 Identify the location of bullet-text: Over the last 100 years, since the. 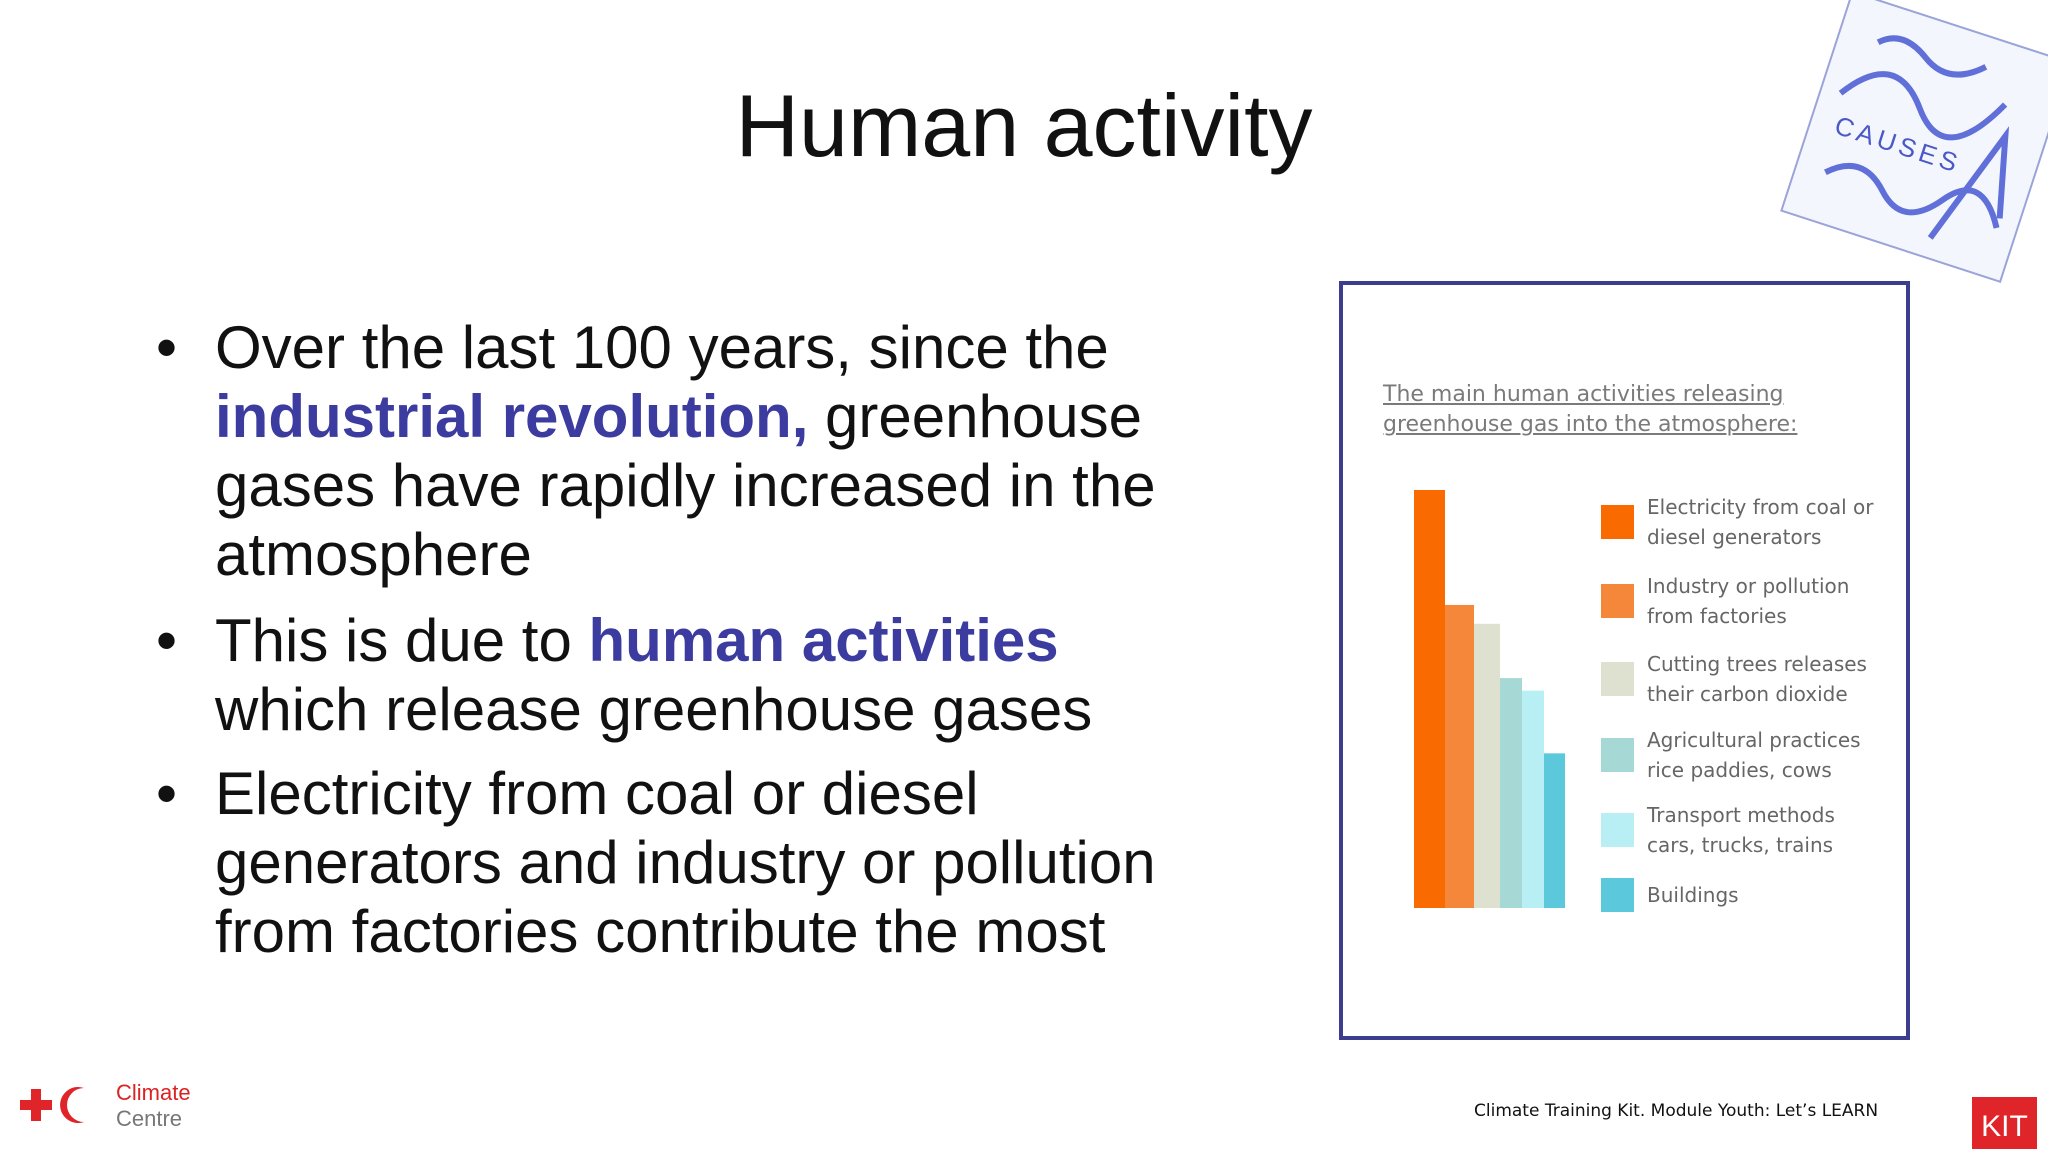
(662, 347).